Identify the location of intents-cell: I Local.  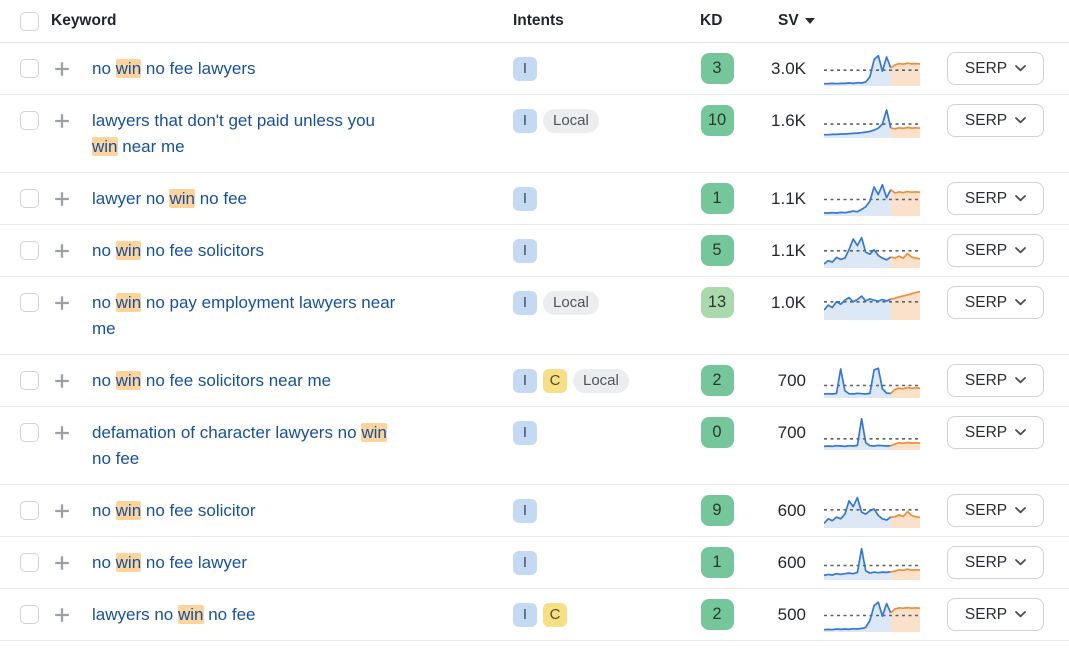
(556, 302).